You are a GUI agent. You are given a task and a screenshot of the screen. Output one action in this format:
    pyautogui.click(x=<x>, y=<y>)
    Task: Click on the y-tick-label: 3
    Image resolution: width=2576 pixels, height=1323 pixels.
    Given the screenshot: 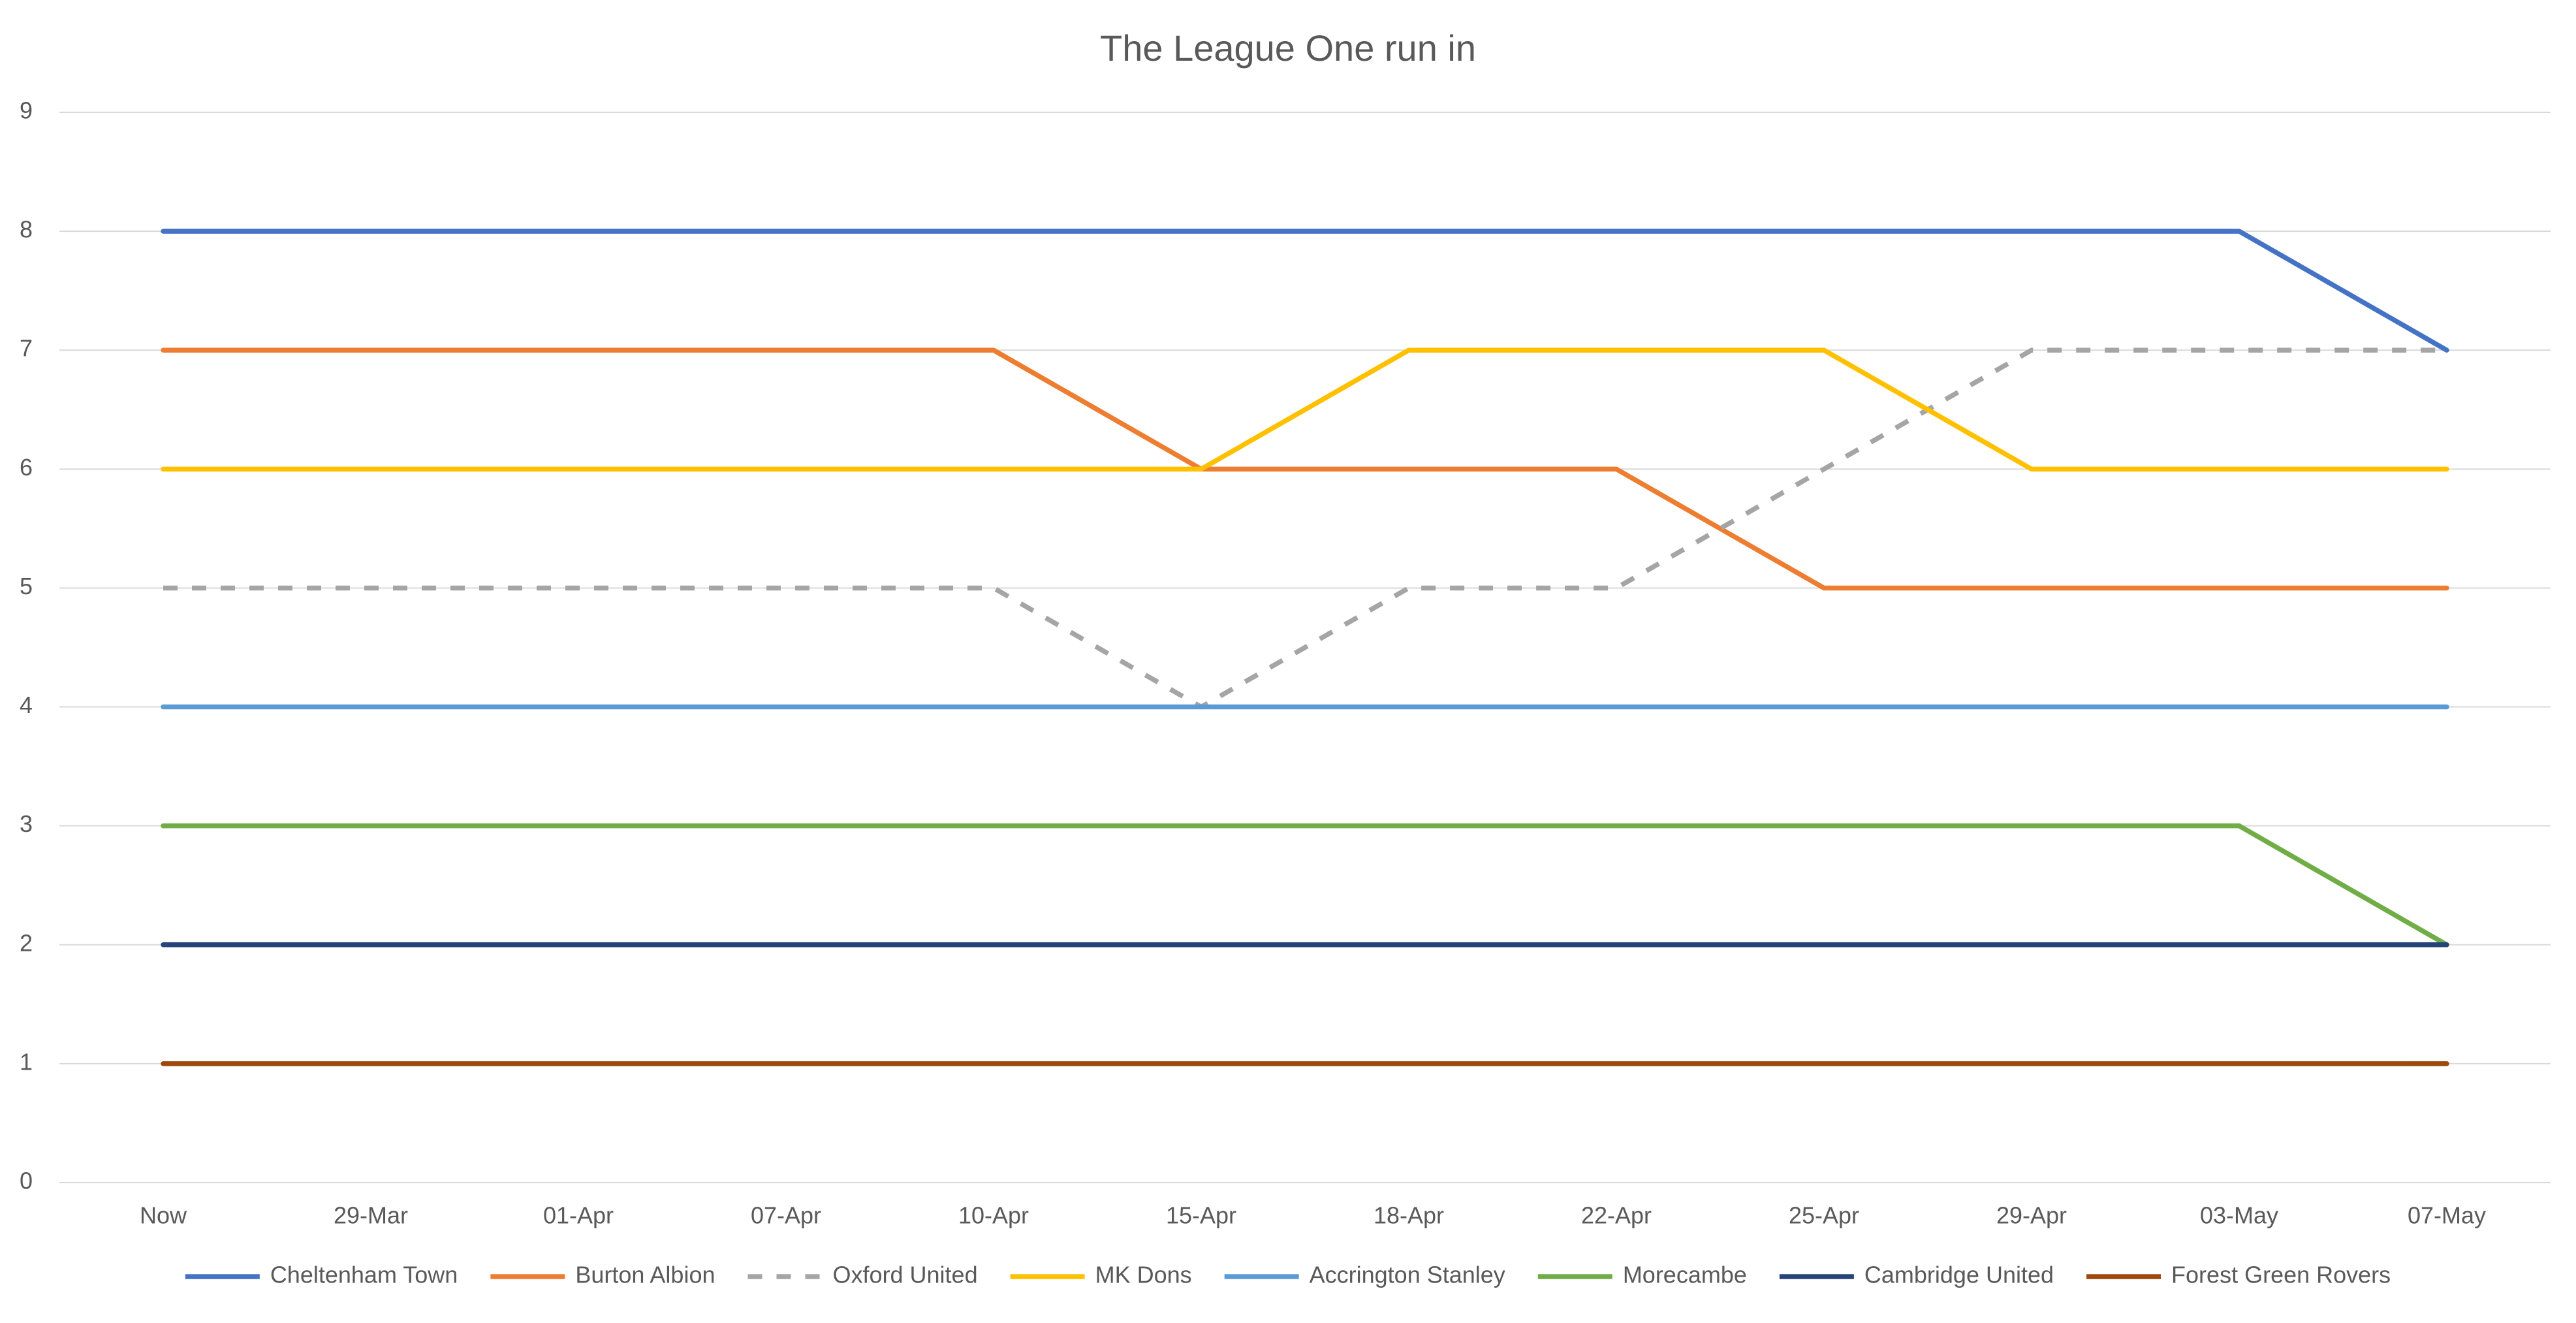 What is the action you would take?
    pyautogui.click(x=27, y=823)
    